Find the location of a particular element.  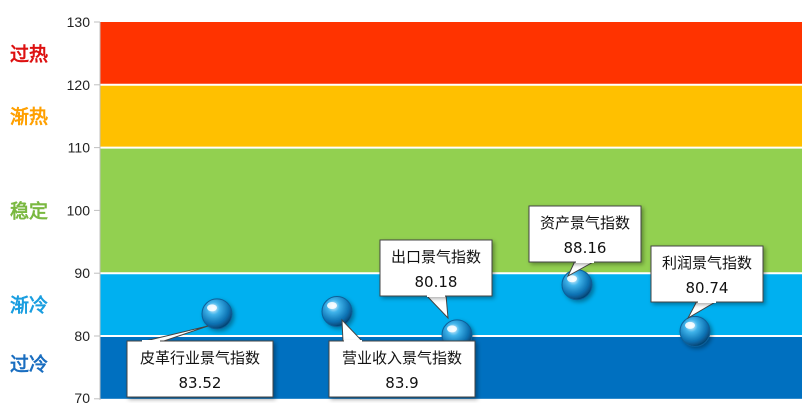

data-label-name: 营业收入景气指数 is located at coordinates (402, 358).